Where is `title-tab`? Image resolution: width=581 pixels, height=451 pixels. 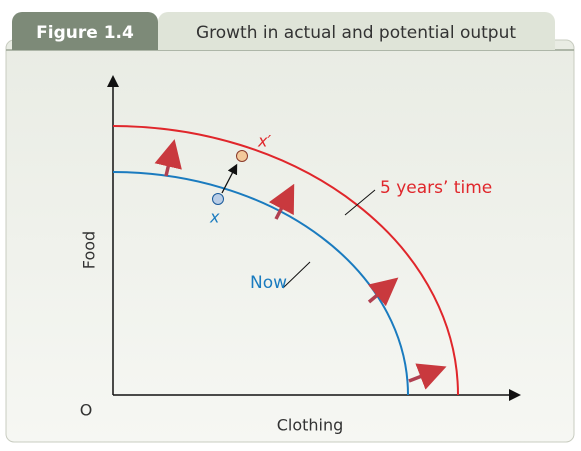
title-tab is located at coordinates (356, 31).